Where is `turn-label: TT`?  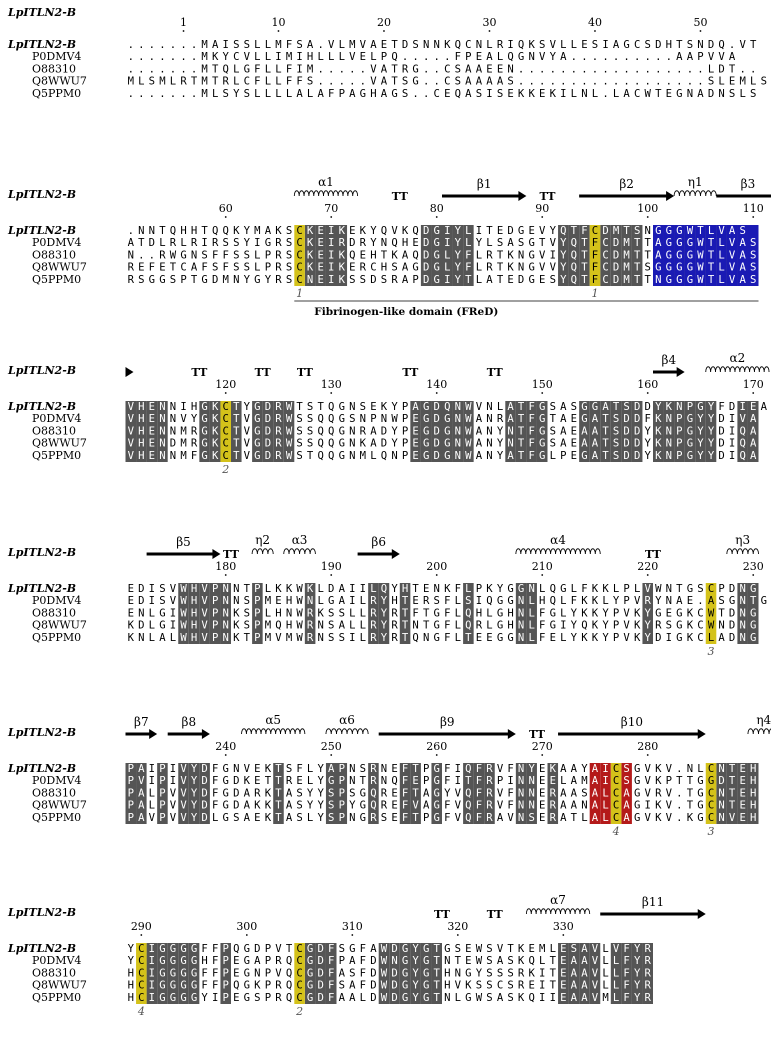
turn-label: TT is located at coordinates (410, 372).